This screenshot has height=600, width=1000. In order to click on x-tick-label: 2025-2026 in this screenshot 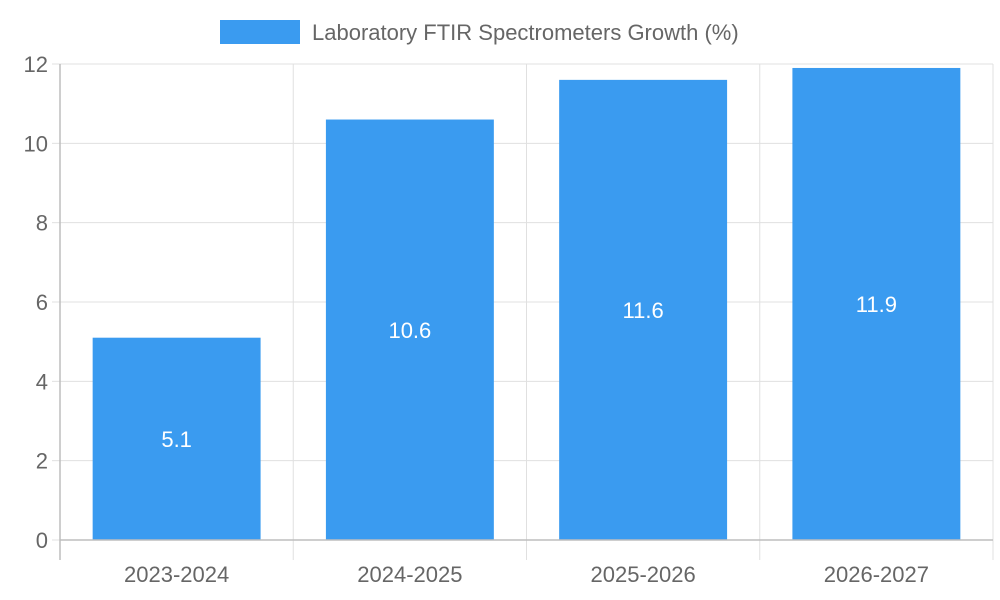, I will do `click(643, 574)`.